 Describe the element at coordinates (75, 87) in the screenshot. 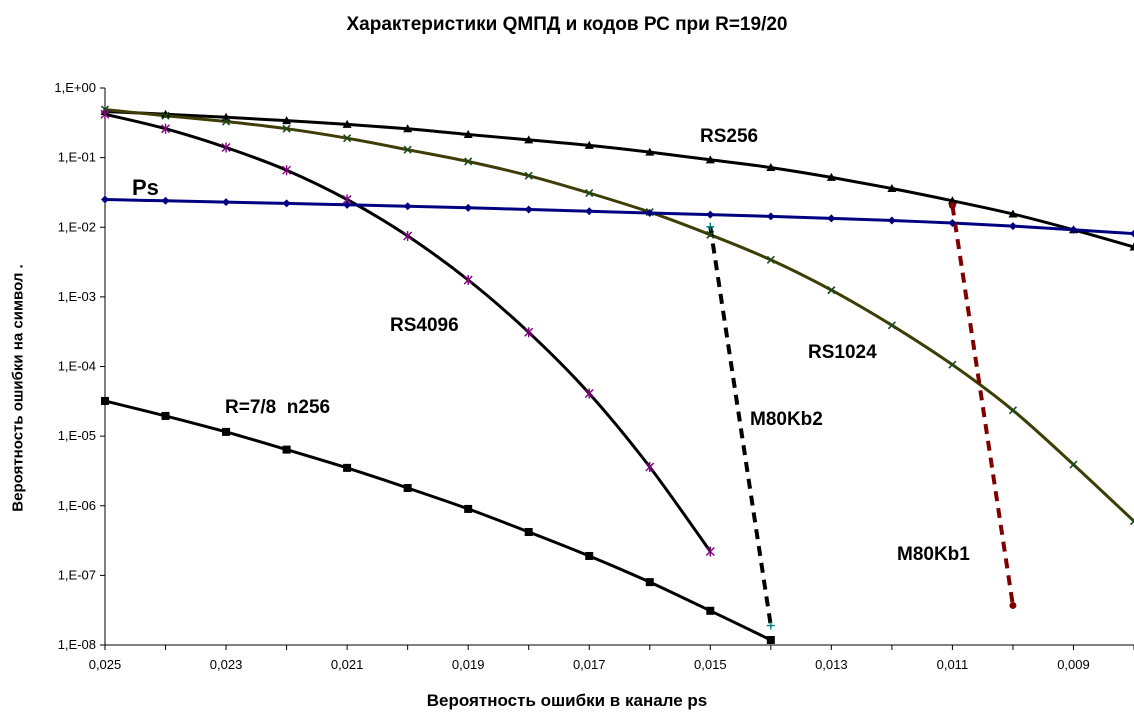

I see `y-tick-label: 1,E+00` at that location.